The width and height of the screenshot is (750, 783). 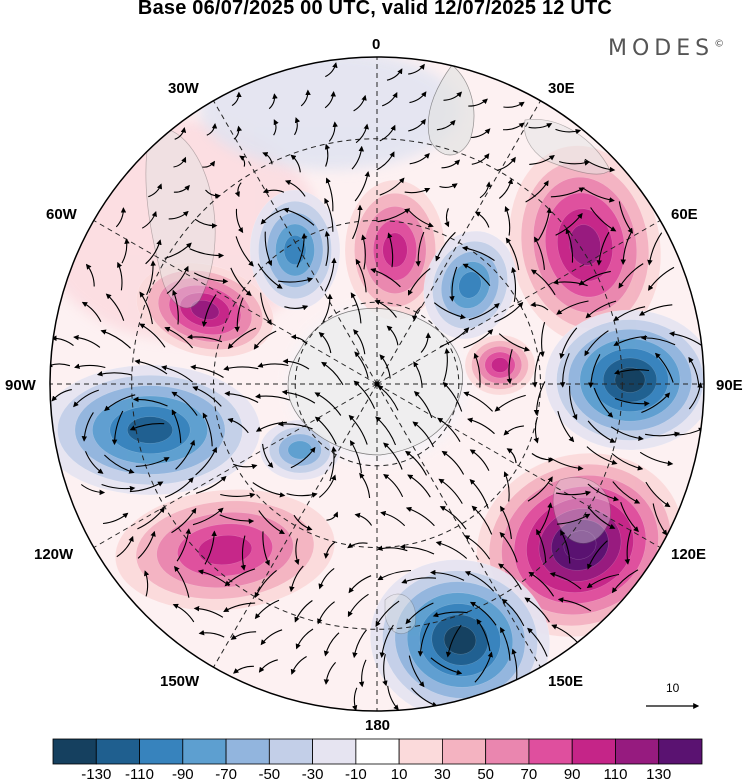 What do you see at coordinates (61, 214) in the screenshot?
I see `lon-label-60w: 60W` at bounding box center [61, 214].